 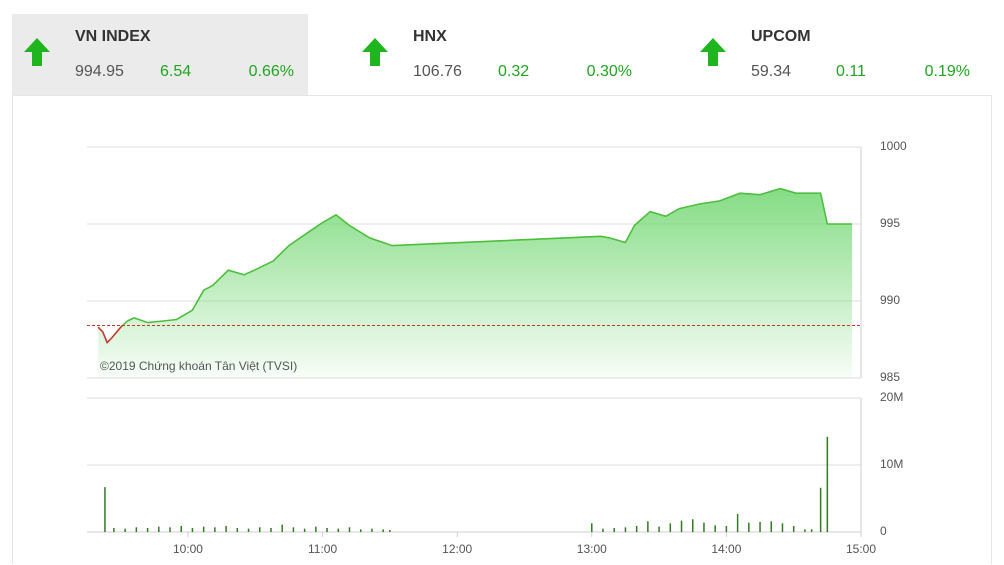 I want to click on y-tick-label: 0, so click(x=883, y=531).